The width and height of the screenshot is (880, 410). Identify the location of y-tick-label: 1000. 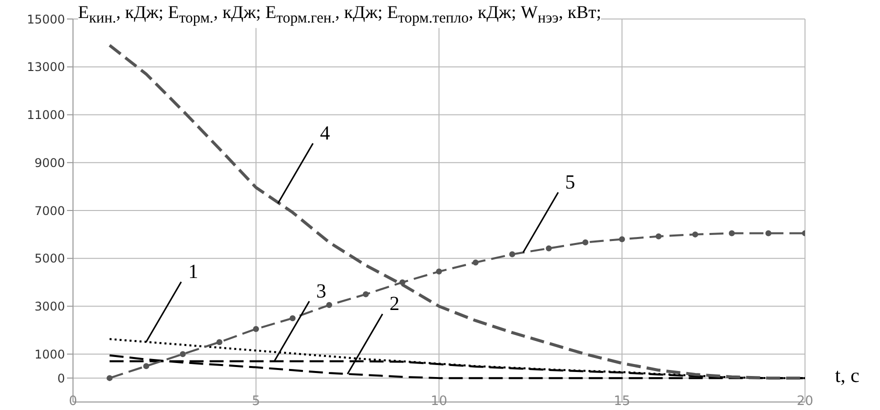
(49, 354).